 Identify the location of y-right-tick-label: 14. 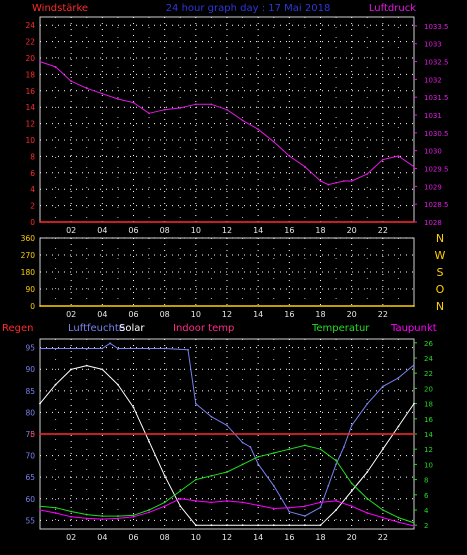
(428, 435).